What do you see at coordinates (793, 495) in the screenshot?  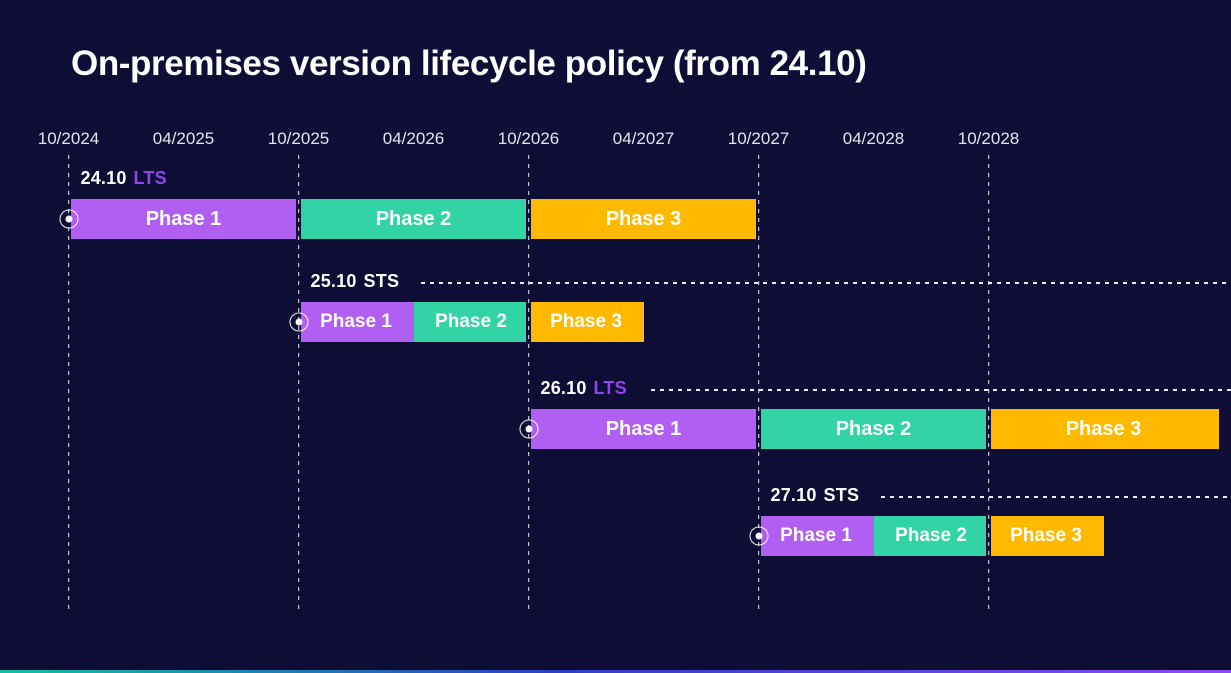 I see `release-version: 27.10` at bounding box center [793, 495].